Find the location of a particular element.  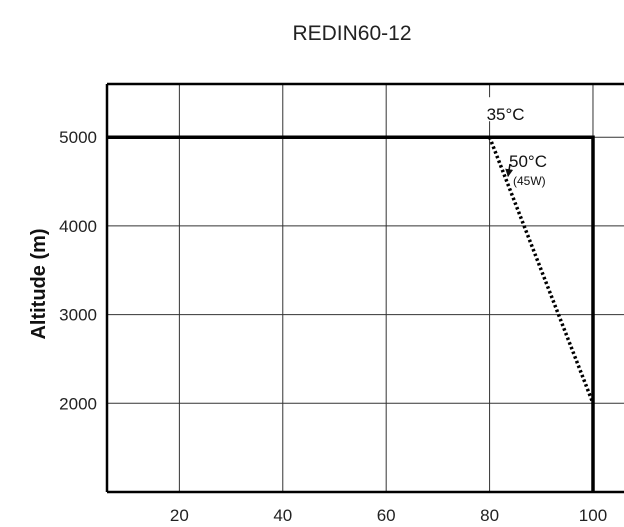

x-tick-label-40: 40 is located at coordinates (282, 515).